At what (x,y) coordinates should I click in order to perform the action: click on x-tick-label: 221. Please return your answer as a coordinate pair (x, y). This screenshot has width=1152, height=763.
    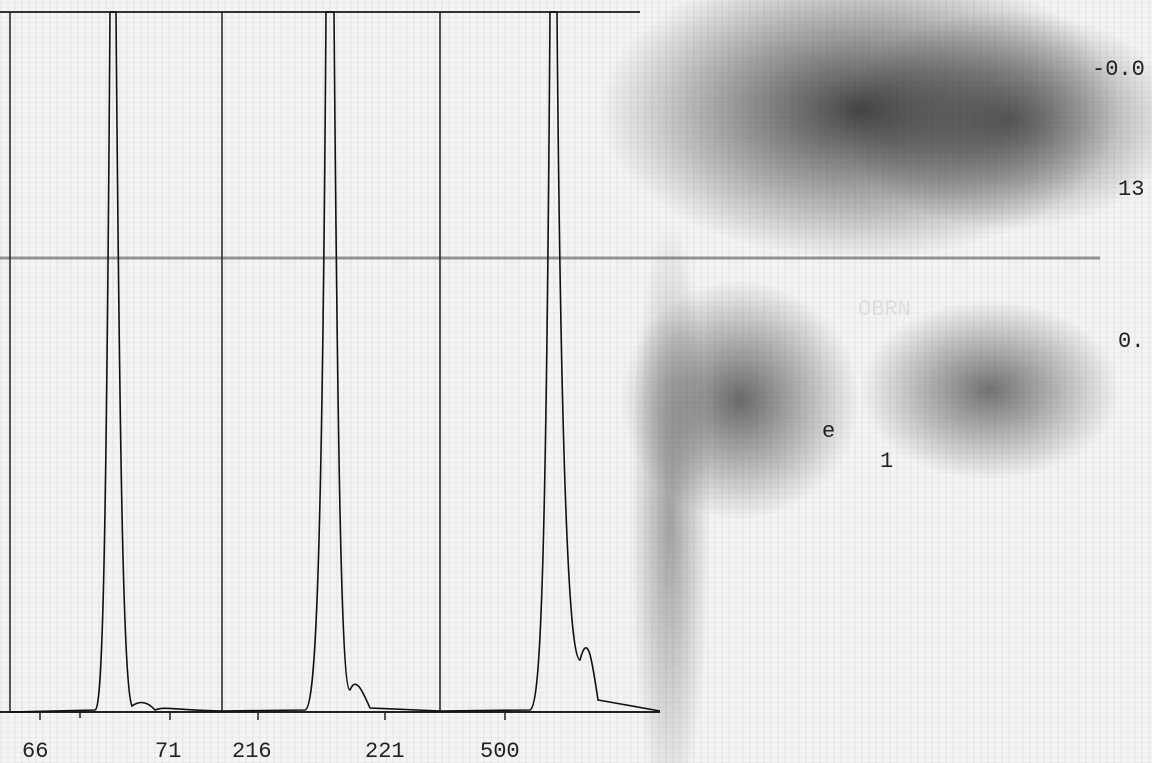
    Looking at the image, I should click on (385, 751).